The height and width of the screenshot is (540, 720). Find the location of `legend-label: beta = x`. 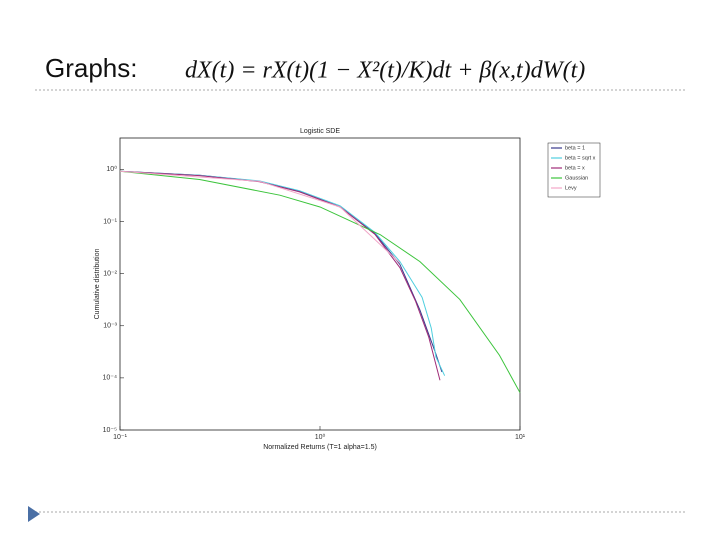

legend-label: beta = x is located at coordinates (575, 168).